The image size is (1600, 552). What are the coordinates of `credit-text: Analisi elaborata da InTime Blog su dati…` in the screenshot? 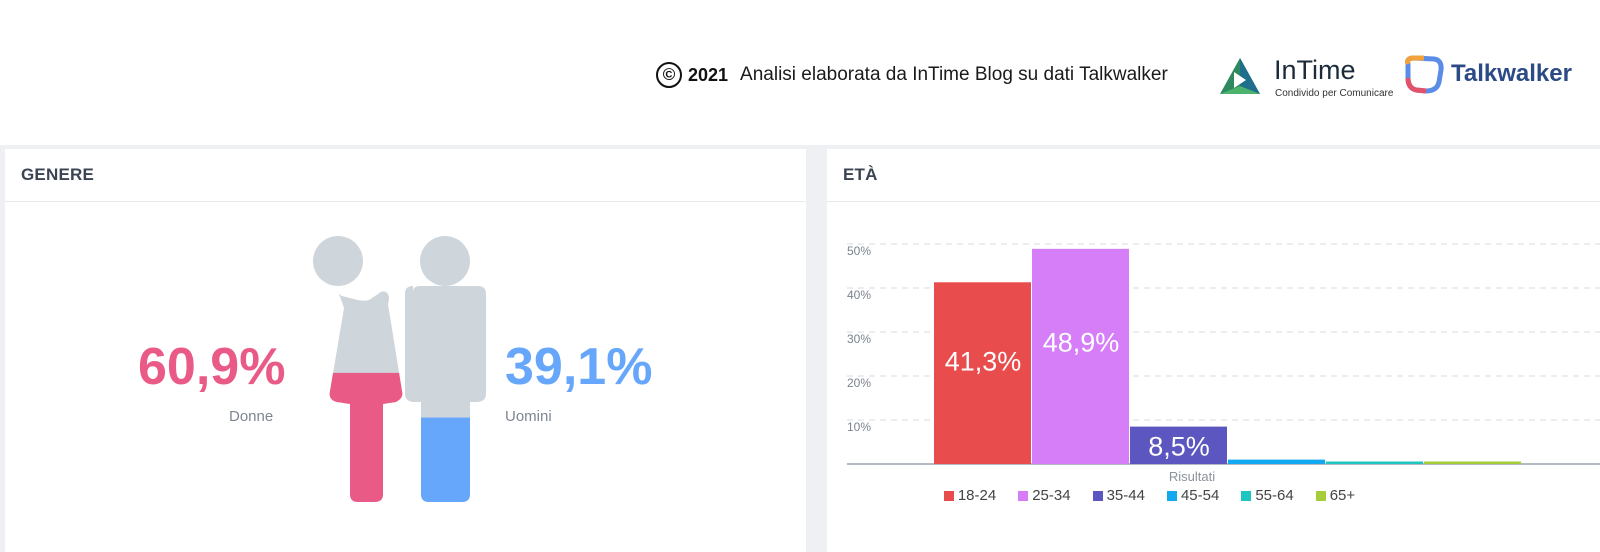 It's located at (954, 74).